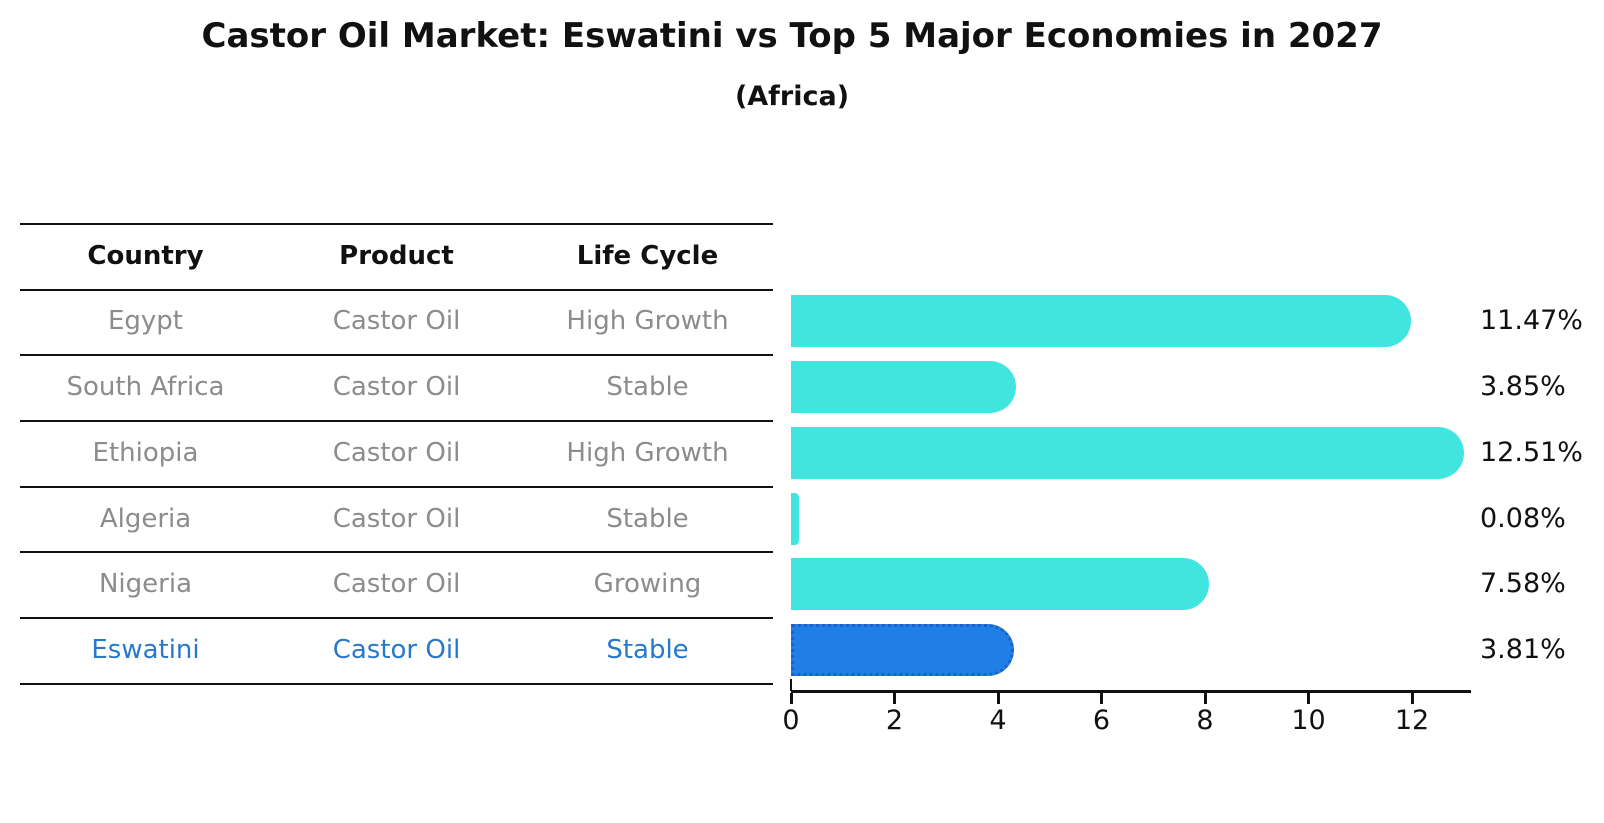 The height and width of the screenshot is (823, 1604). I want to click on bar-egypt, so click(1101, 321).